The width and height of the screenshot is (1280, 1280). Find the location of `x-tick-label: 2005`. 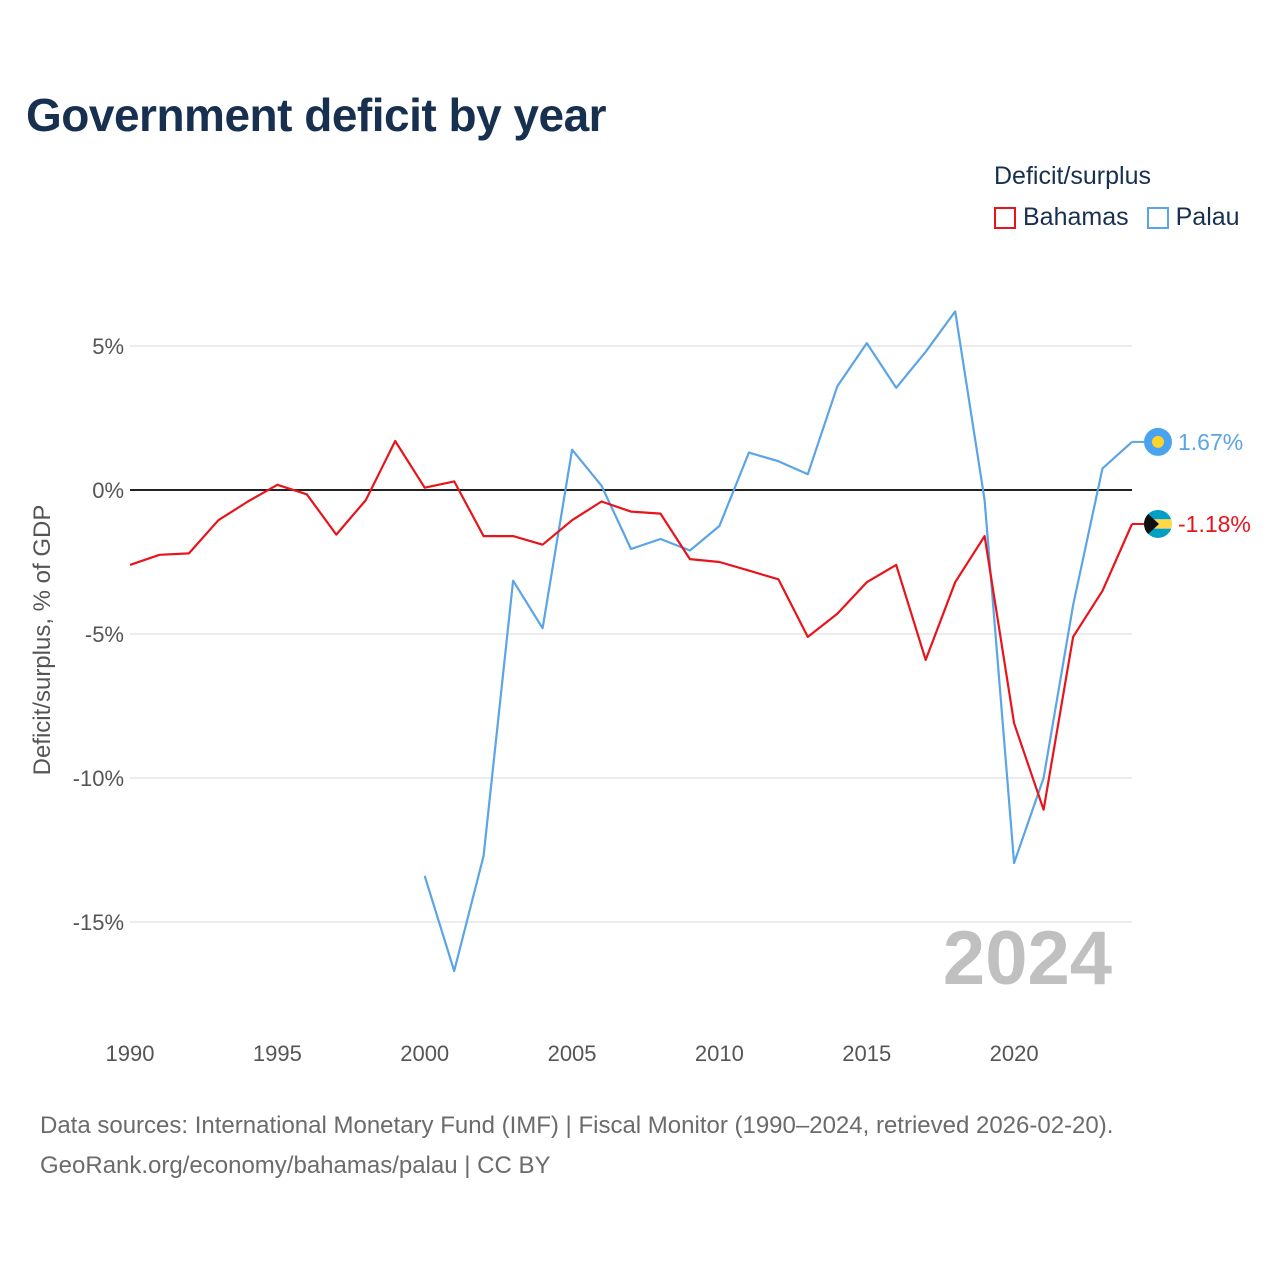

x-tick-label: 2005 is located at coordinates (572, 1053).